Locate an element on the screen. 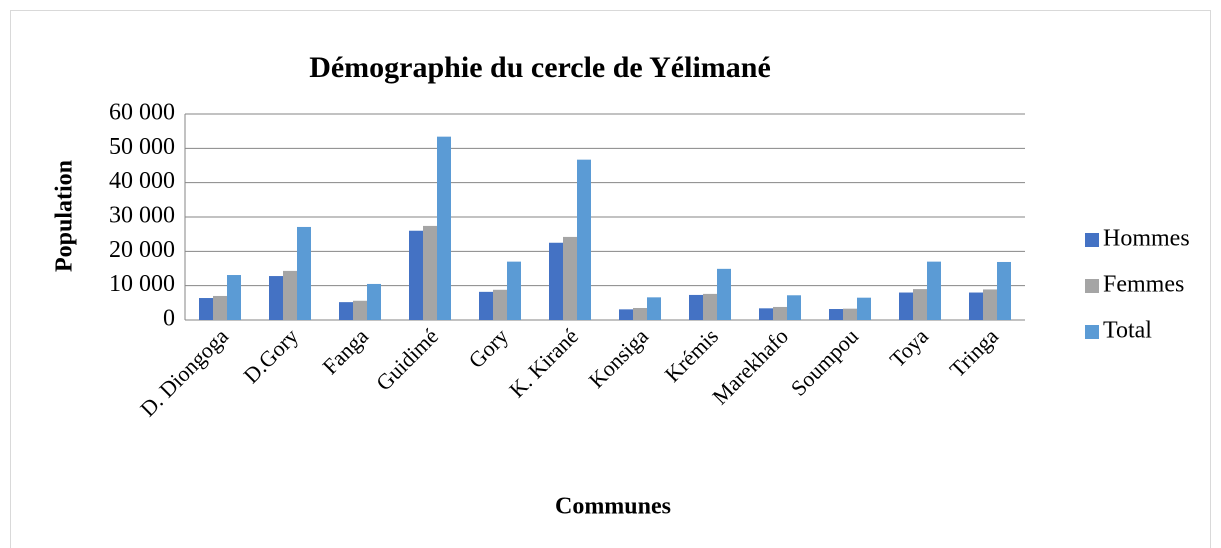  y-axis-label: Population is located at coordinates (65, 216).